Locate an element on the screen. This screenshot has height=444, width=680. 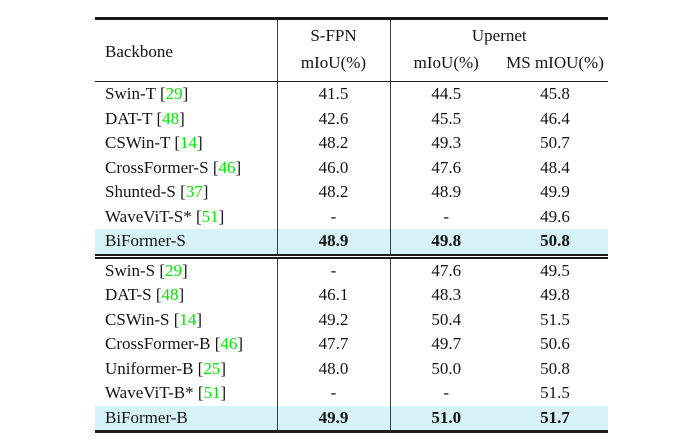
upernet-miou-cell: 45.5 is located at coordinates (445, 118).